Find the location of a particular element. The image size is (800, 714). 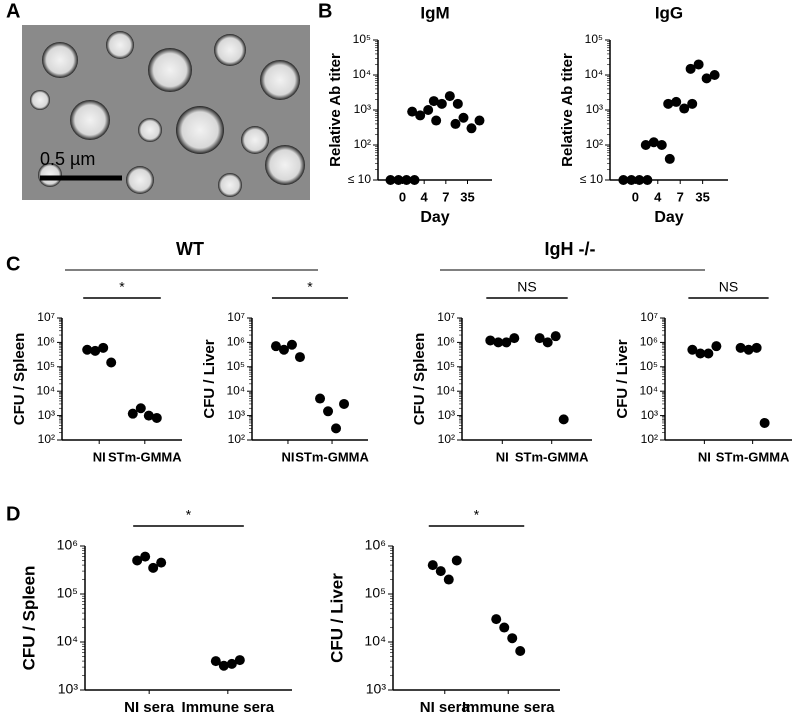

panel-label: A is located at coordinates (13, 11).